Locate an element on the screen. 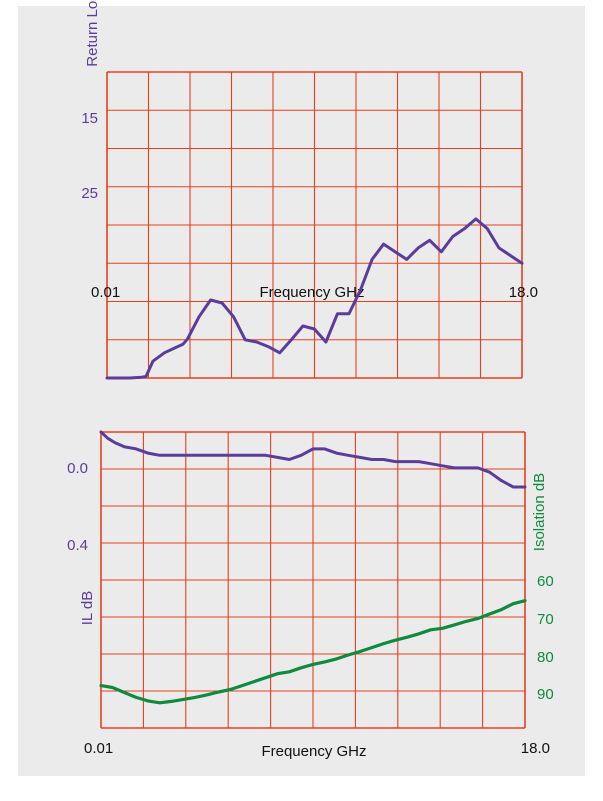 The height and width of the screenshot is (801, 603). top-x-tick-label-min: 0.01 is located at coordinates (105, 292).